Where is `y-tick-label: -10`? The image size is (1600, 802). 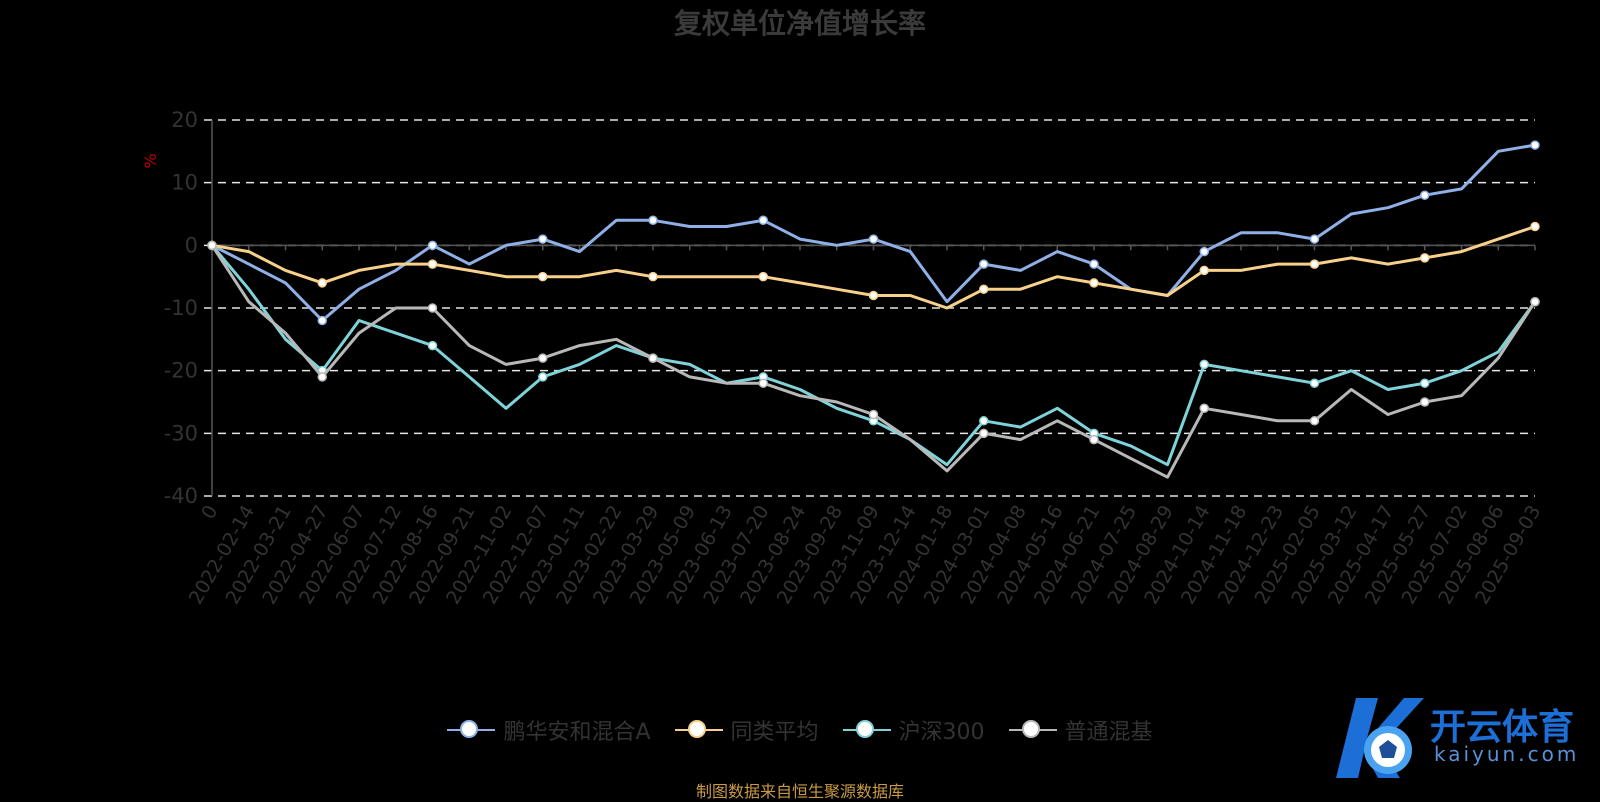
y-tick-label: -10 is located at coordinates (181, 308).